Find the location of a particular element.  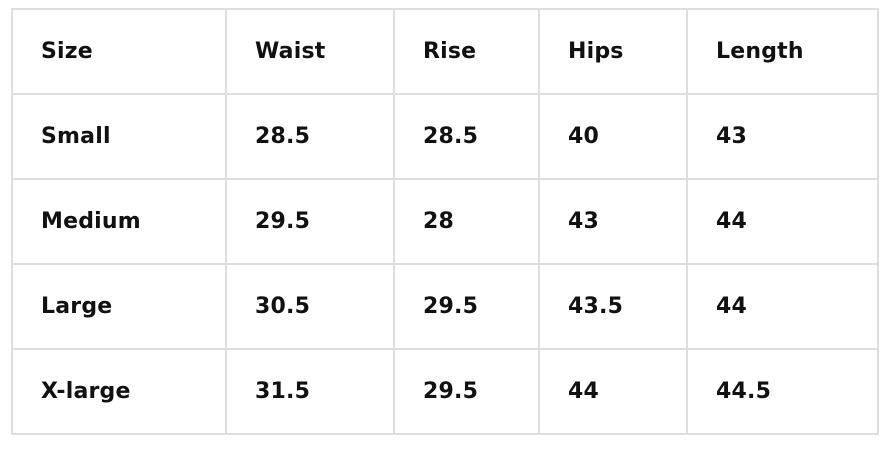

table-cell: 40 is located at coordinates (613, 136).